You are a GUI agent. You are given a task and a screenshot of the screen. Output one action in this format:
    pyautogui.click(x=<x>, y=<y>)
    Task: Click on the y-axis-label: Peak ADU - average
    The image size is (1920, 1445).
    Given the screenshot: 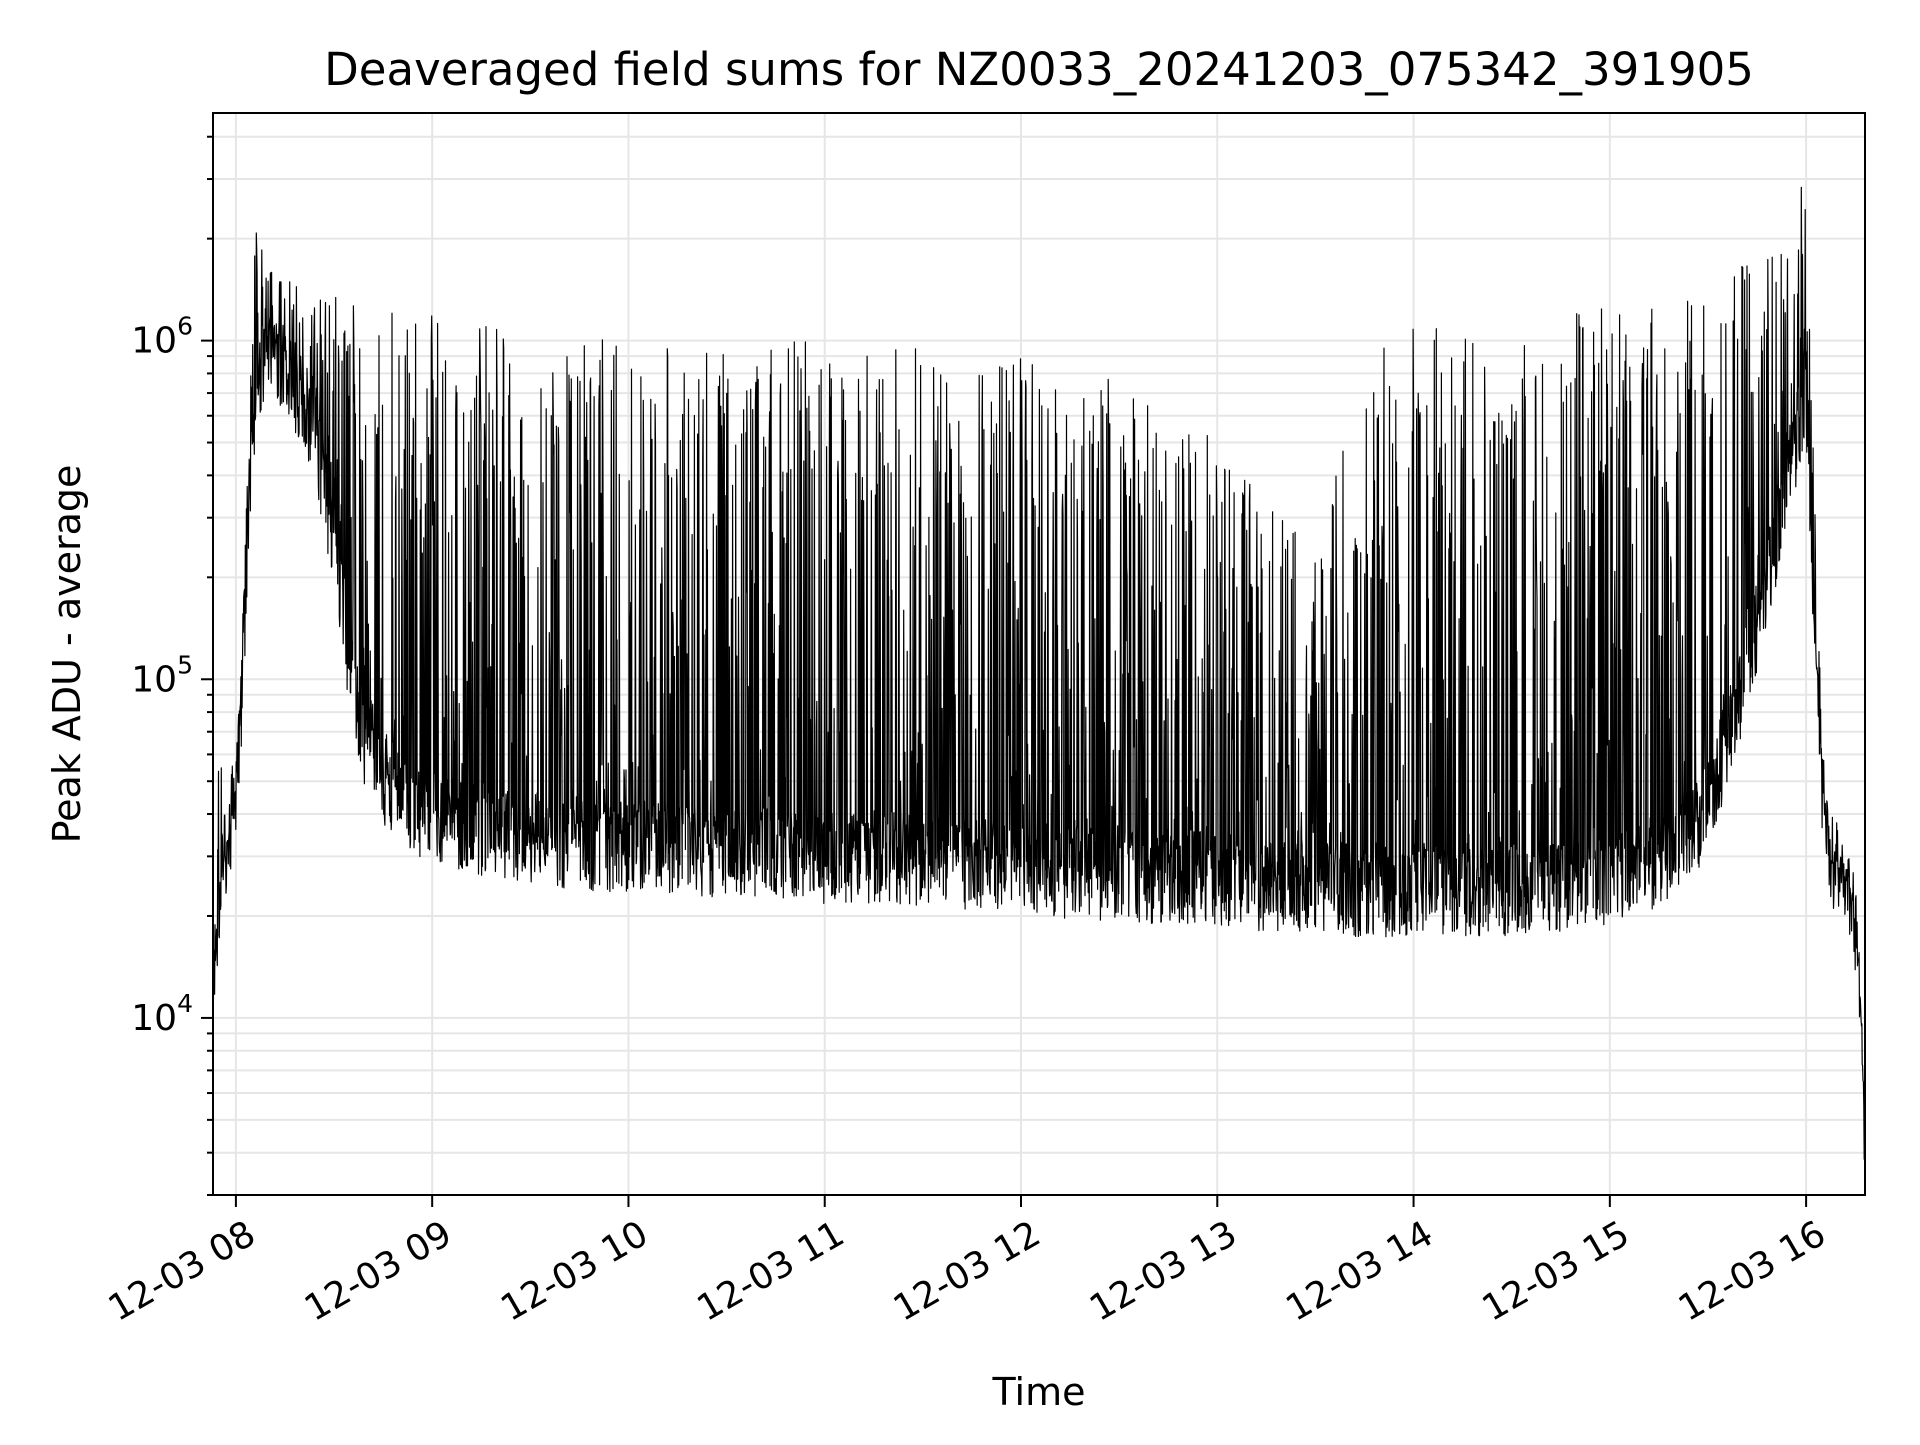 What is the action you would take?
    pyautogui.click(x=67, y=654)
    